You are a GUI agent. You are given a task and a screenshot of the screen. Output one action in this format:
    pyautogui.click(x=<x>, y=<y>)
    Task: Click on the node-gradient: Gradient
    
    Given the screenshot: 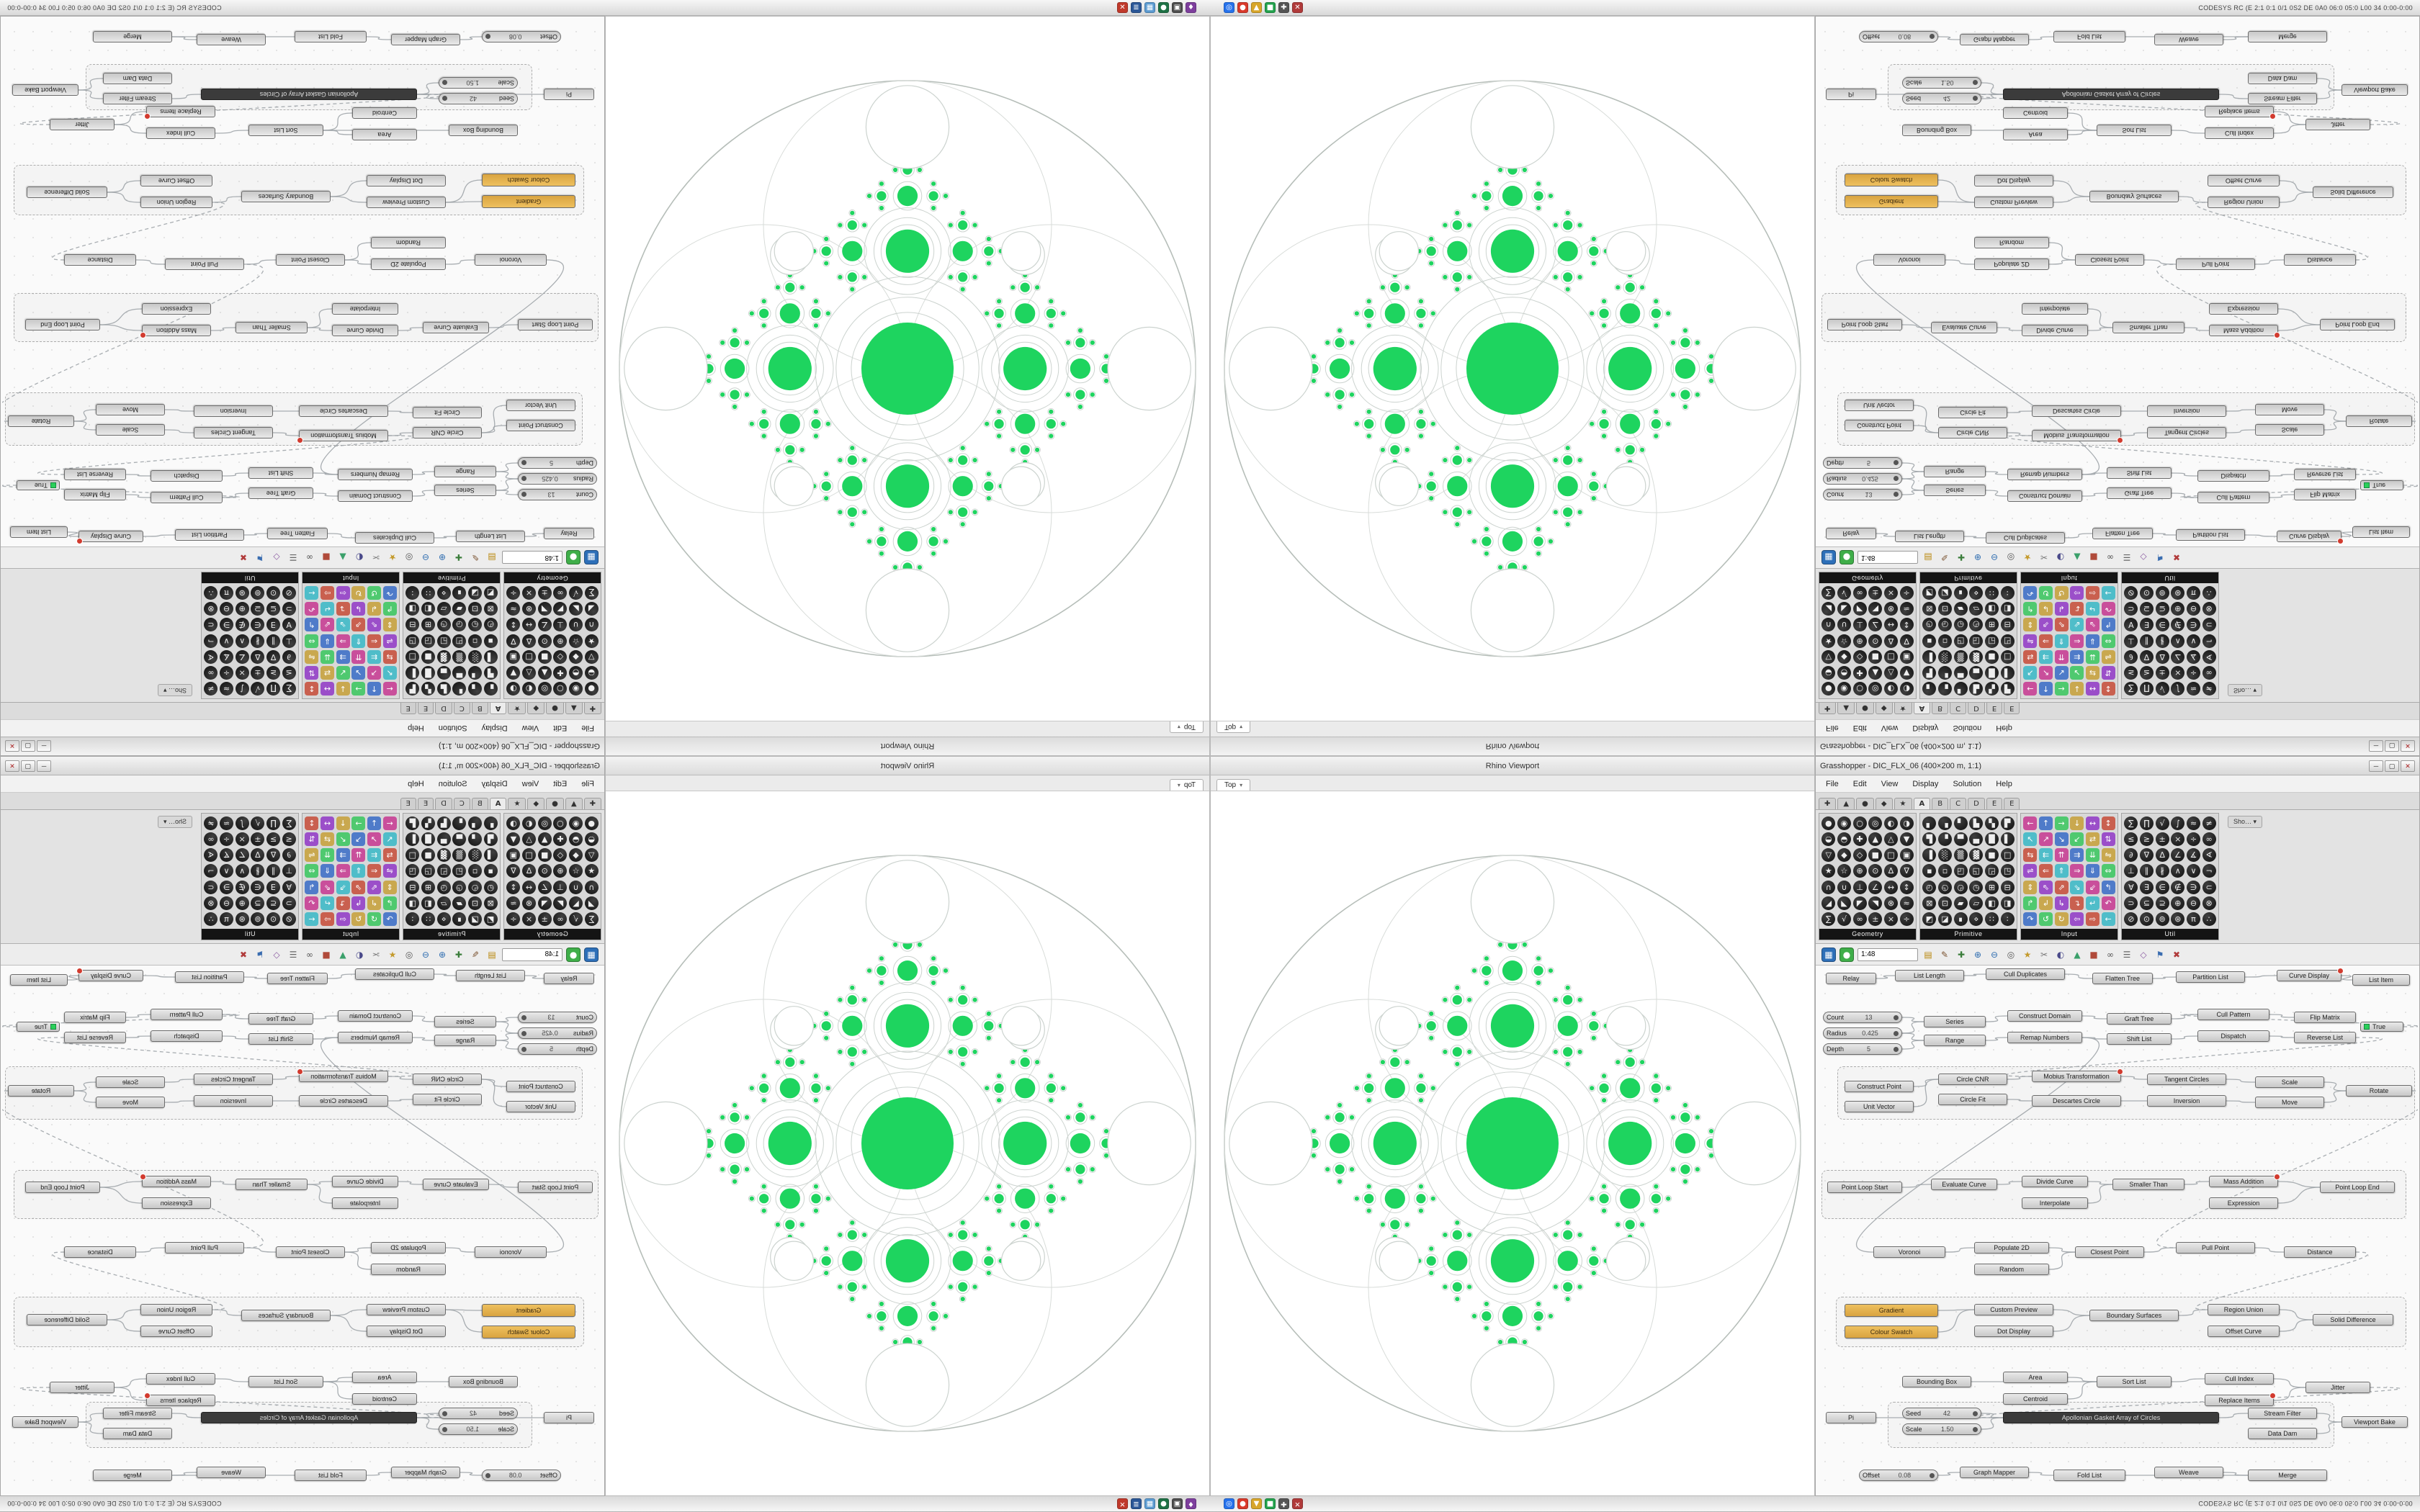 What is the action you would take?
    pyautogui.click(x=528, y=201)
    